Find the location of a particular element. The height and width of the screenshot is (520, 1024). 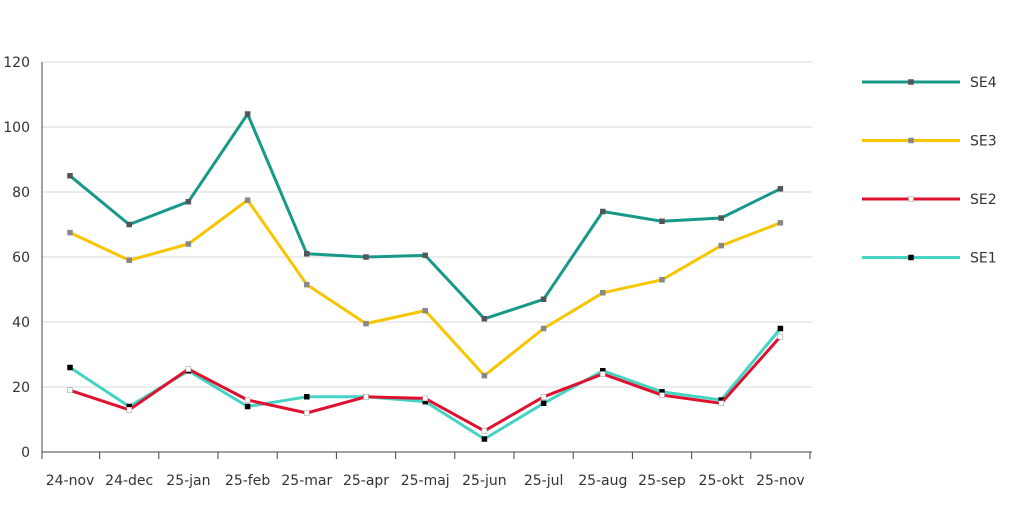

legend-label: SE2 is located at coordinates (983, 200).